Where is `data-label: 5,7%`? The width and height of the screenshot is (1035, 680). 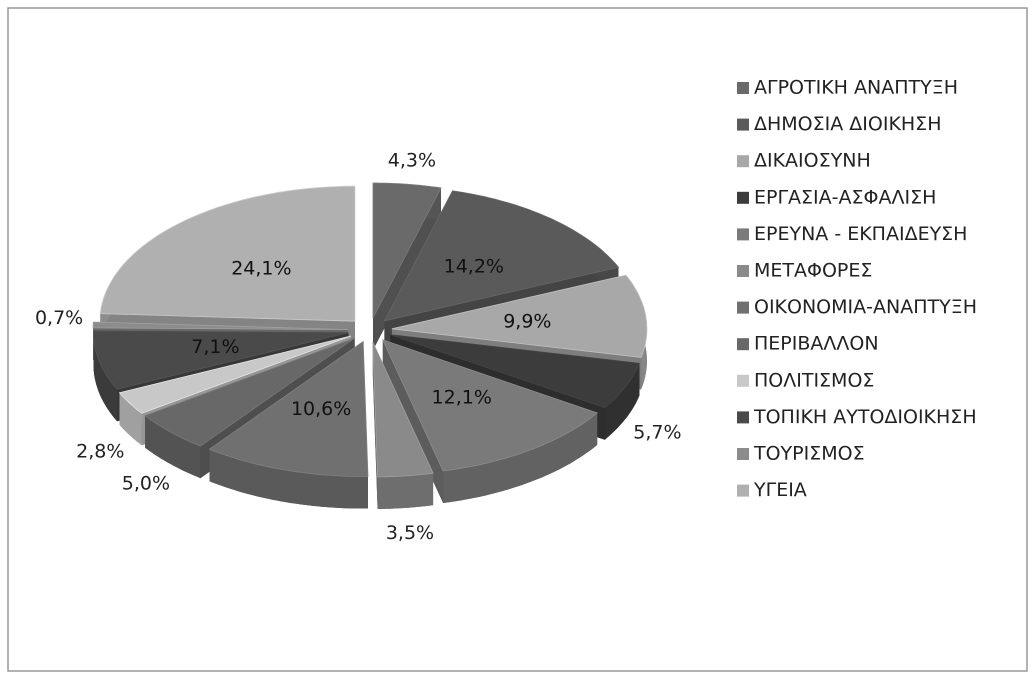
data-label: 5,7% is located at coordinates (657, 433).